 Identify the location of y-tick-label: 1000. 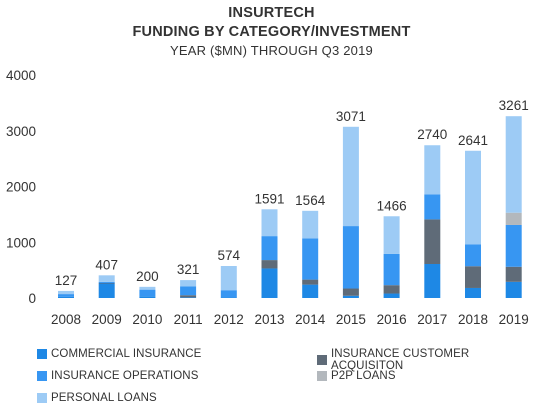
(21, 242).